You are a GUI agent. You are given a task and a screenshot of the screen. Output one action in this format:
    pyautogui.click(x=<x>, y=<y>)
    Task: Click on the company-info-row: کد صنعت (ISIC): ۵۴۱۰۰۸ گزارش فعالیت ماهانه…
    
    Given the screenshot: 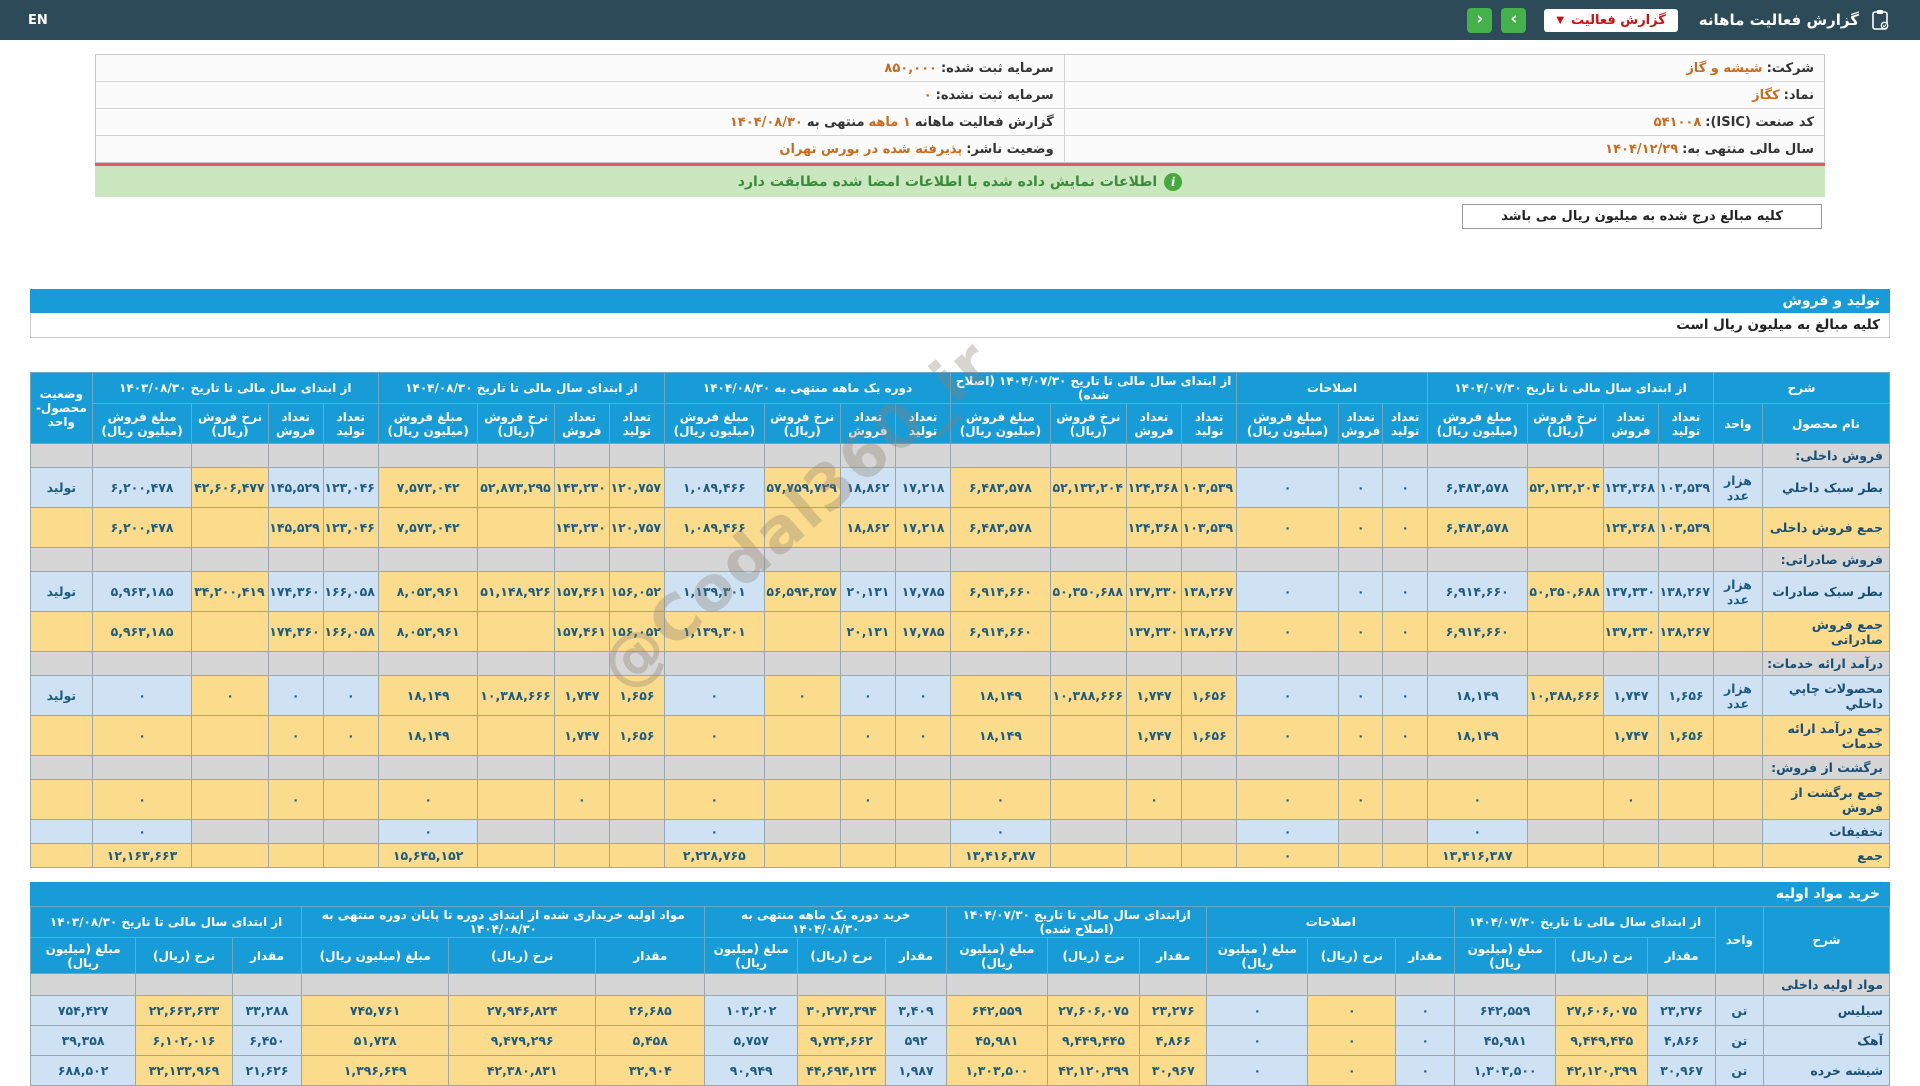 What is the action you would take?
    pyautogui.click(x=960, y=122)
    